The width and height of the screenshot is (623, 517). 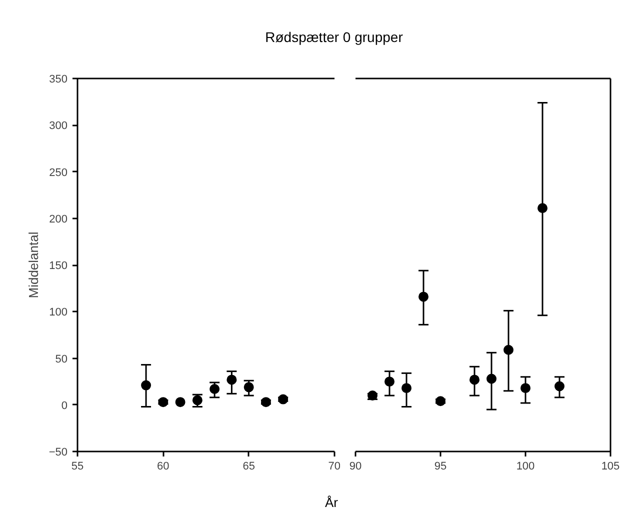 What do you see at coordinates (58, 172) in the screenshot?
I see `y-tick-label: 250` at bounding box center [58, 172].